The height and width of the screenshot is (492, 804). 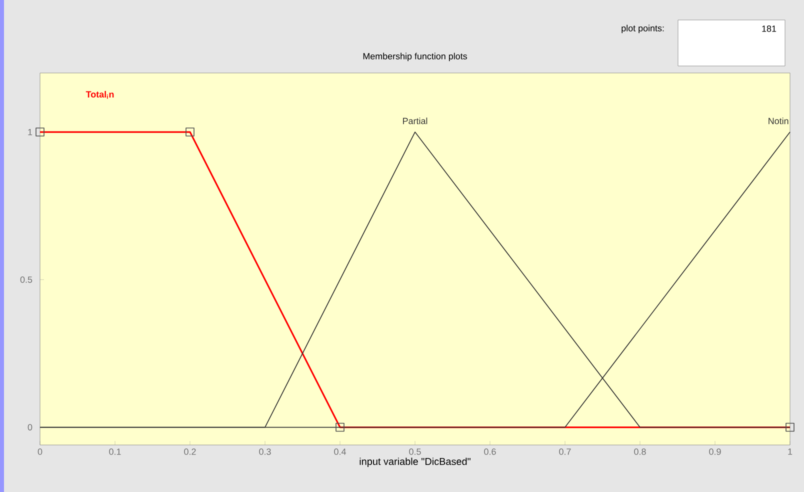 I want to click on x-tick-label: 0.3, so click(x=265, y=451).